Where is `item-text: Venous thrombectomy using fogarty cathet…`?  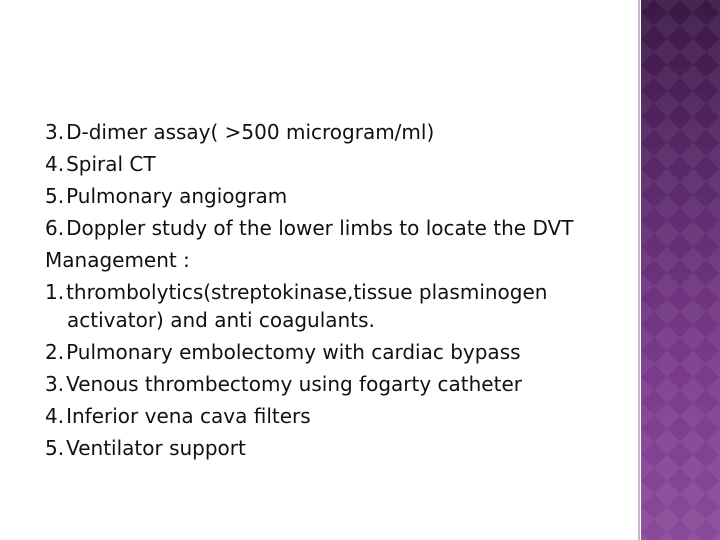 item-text: Venous thrombectomy using fogarty cathet… is located at coordinates (294, 384).